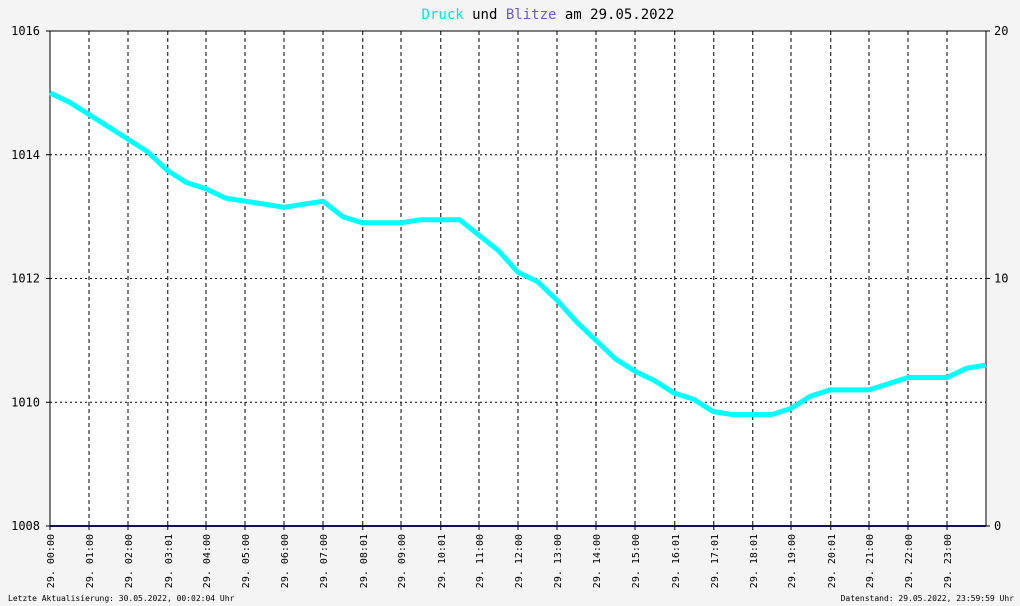  I want to click on footer-data-status: Datenstand: 29.05.2022, 23:59:59 Uhr, so click(928, 598).